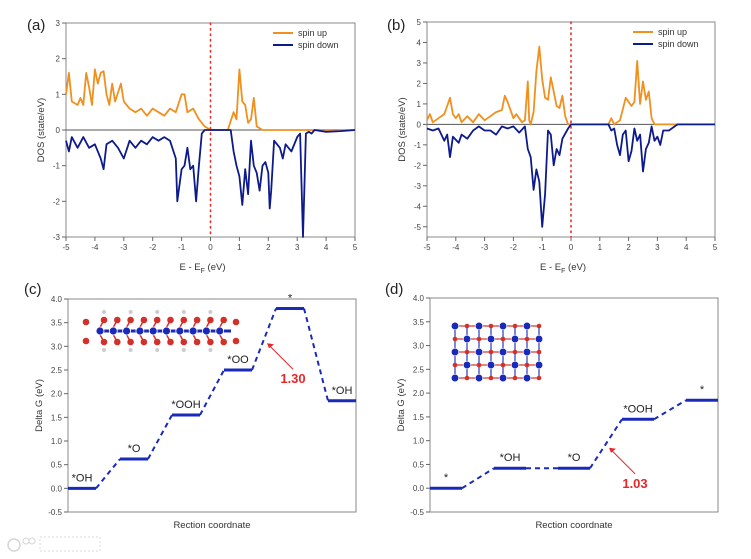  Describe the element at coordinates (419, 488) in the screenshot. I see `y-tick-label: 0.0` at that location.